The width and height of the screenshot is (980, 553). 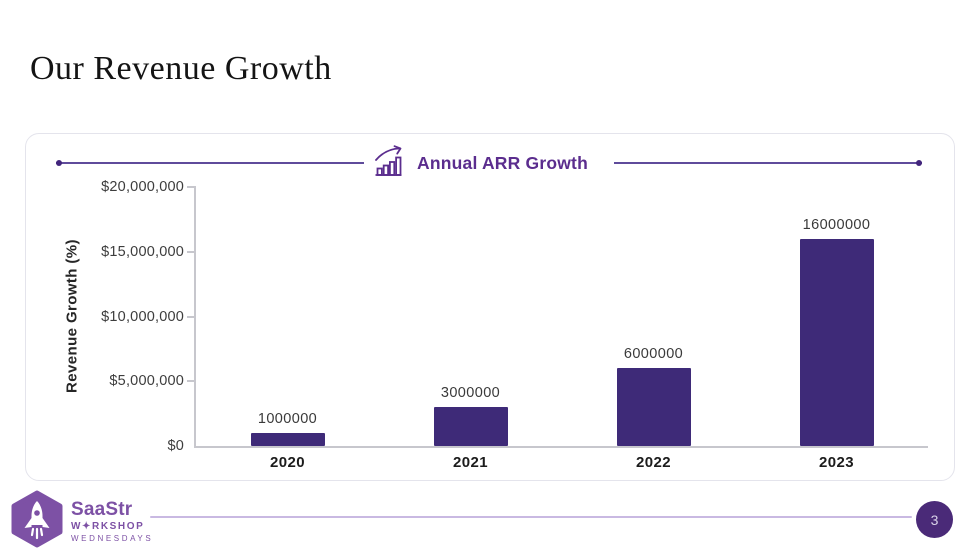 I want to click on page-title: Our Revenue Growth, so click(x=181, y=68).